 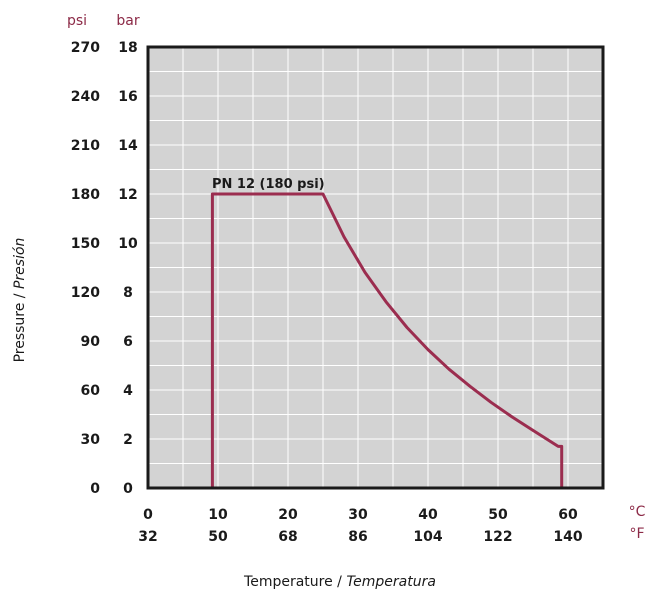 I want to click on y-tick-label-bar: 16, so click(x=127, y=97).